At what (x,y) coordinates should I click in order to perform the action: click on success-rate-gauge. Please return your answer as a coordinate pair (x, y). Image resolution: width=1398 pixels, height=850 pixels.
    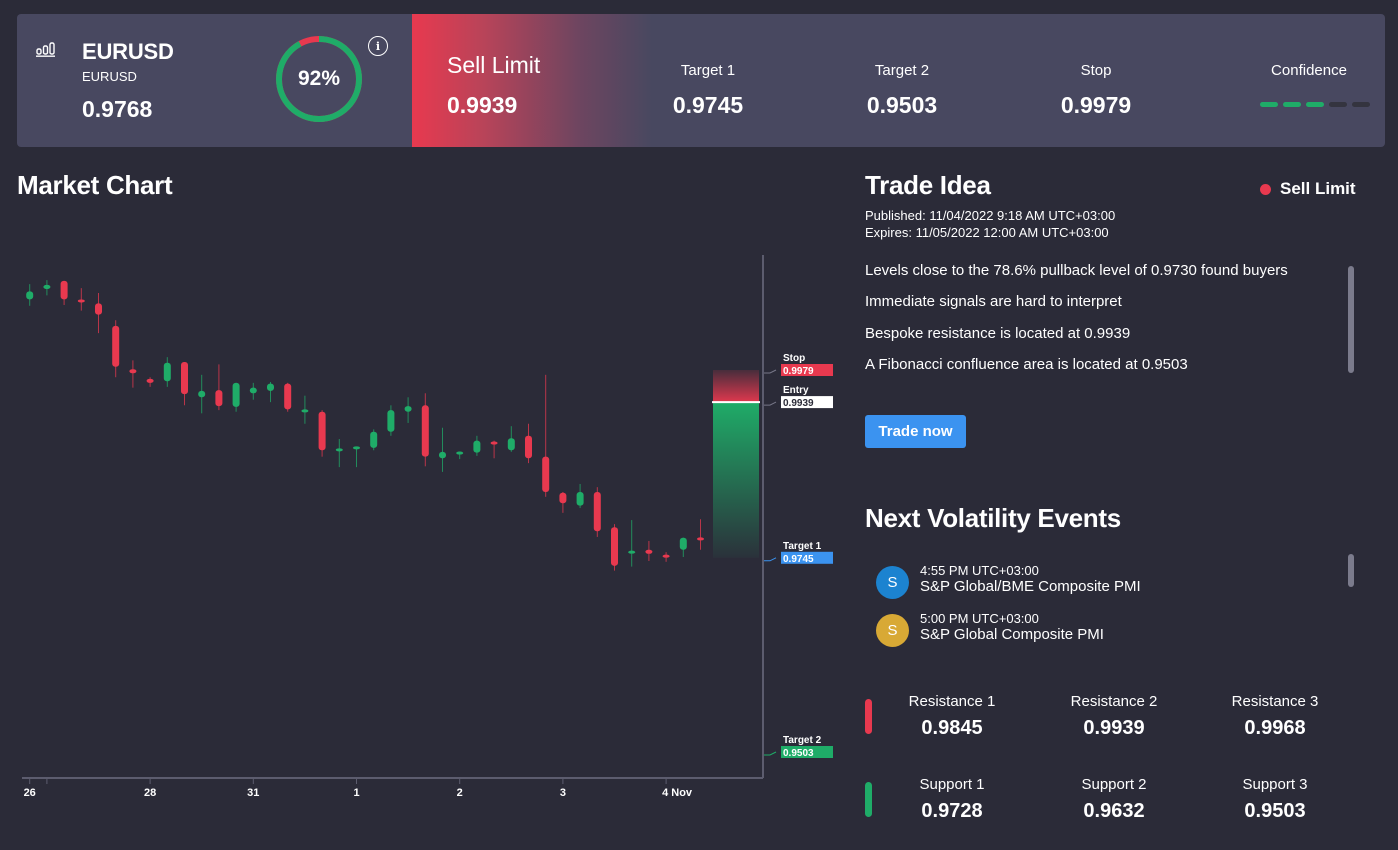
    Looking at the image, I should click on (319, 79).